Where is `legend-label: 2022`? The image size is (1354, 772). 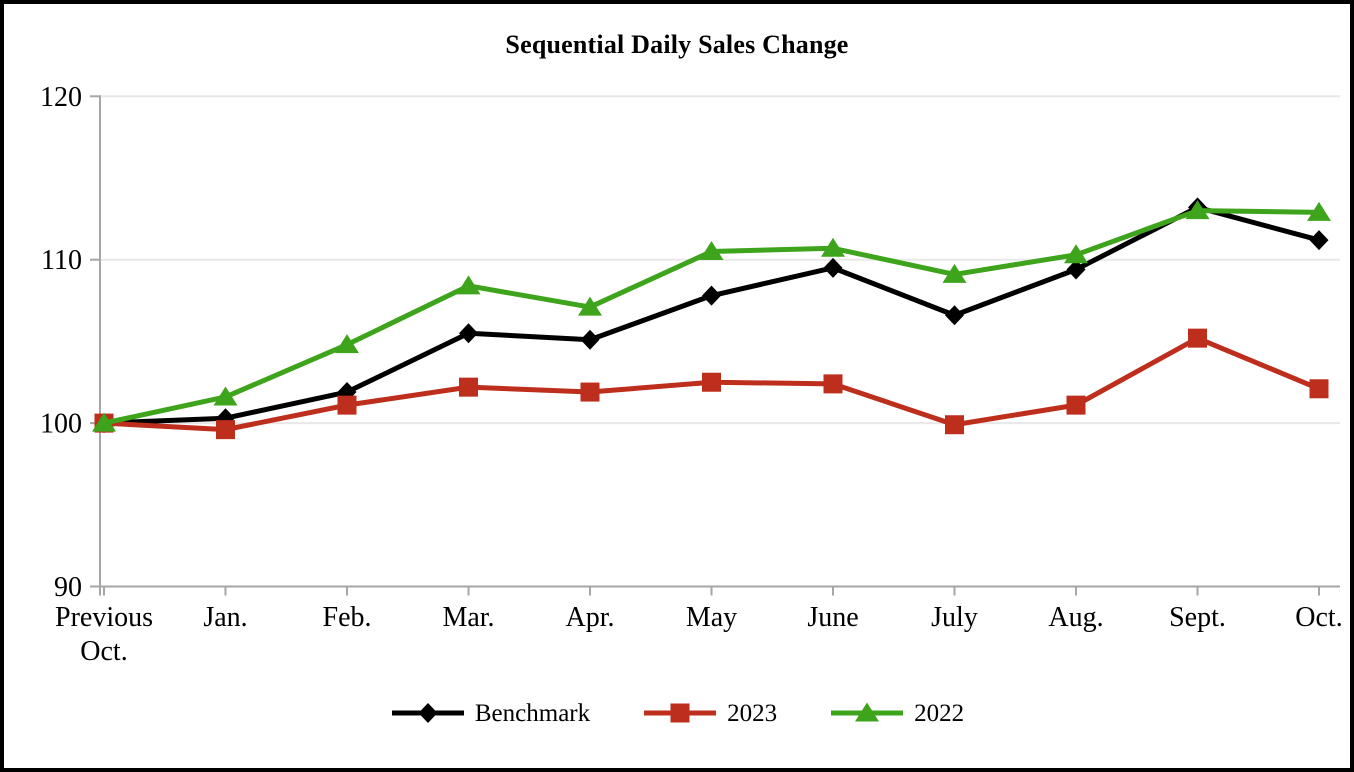 legend-label: 2022 is located at coordinates (939, 713).